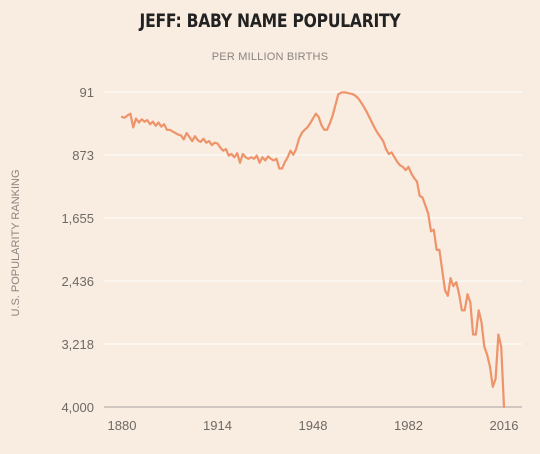 Image resolution: width=540 pixels, height=454 pixels. What do you see at coordinates (408, 425) in the screenshot?
I see `x-tick-label: 1982` at bounding box center [408, 425].